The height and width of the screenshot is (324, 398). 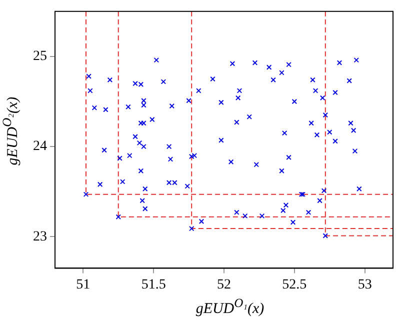 I want to click on x-tick-label: 52.5, so click(x=294, y=284).